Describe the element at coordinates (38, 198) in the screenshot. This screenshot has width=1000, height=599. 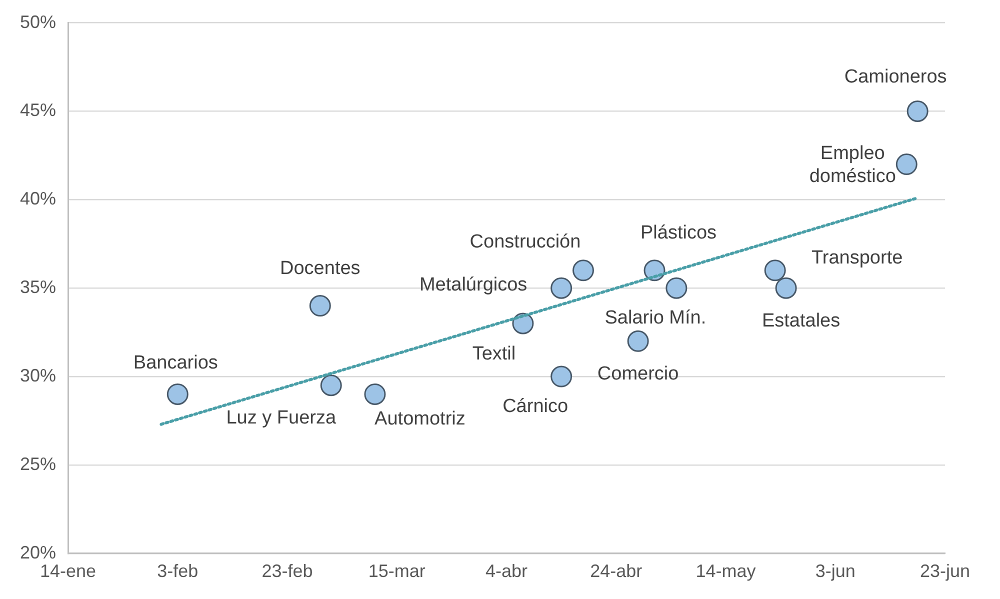
I see `y-tick-label: 40%` at that location.